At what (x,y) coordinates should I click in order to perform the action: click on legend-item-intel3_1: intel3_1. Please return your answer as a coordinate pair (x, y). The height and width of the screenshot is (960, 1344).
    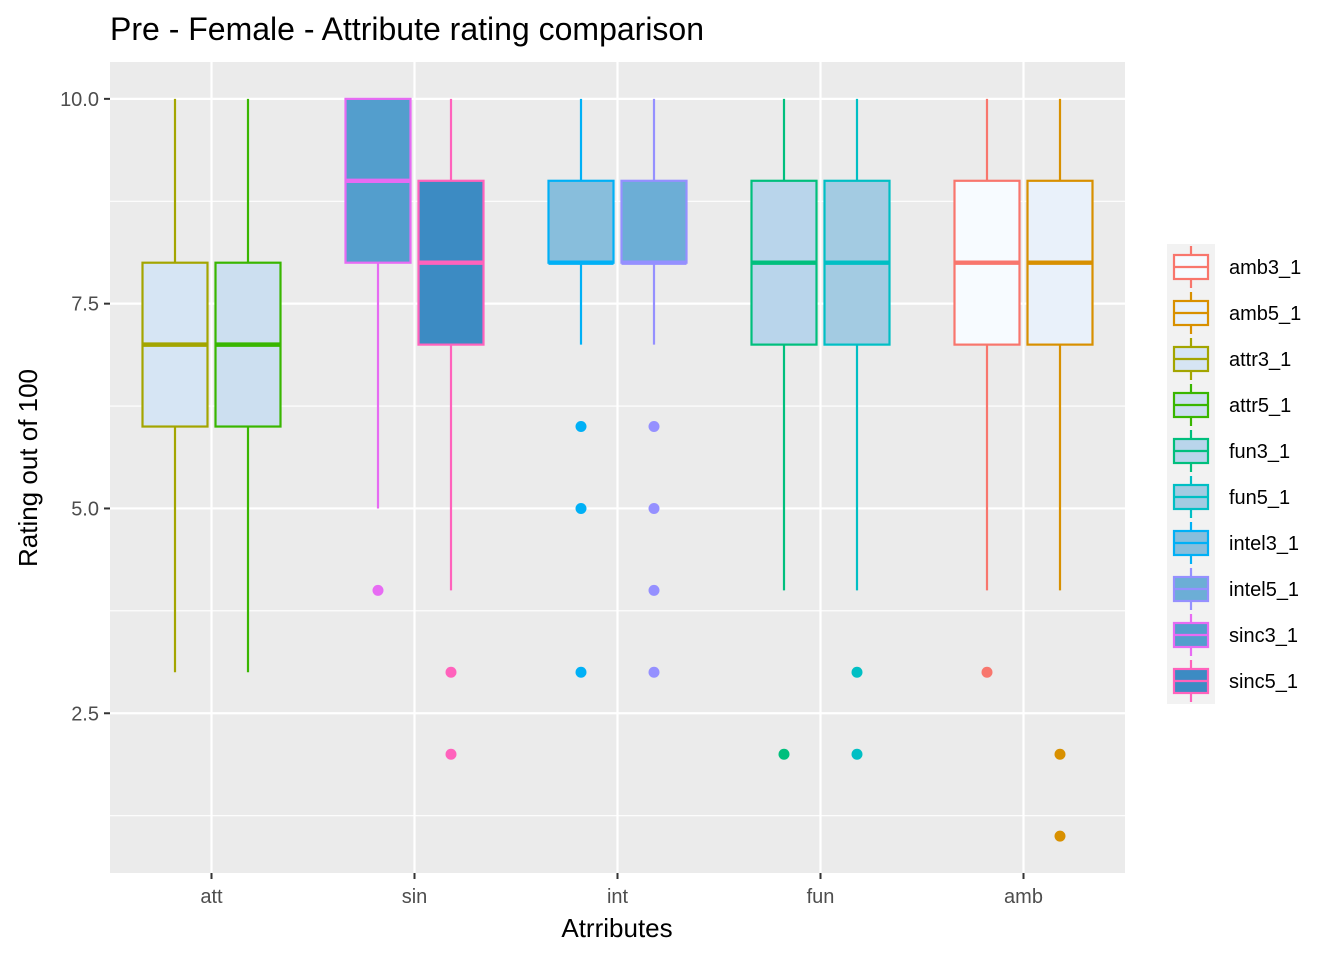
    Looking at the image, I should click on (1235, 543).